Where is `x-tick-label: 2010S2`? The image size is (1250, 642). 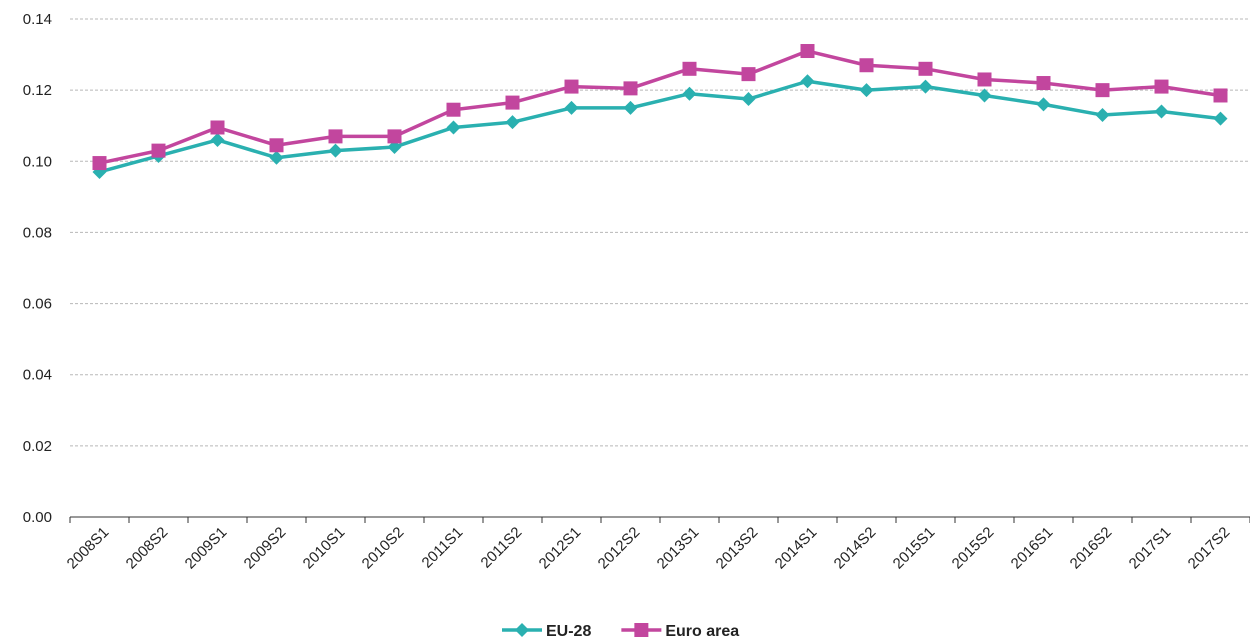
x-tick-label: 2010S2 is located at coordinates (383, 548).